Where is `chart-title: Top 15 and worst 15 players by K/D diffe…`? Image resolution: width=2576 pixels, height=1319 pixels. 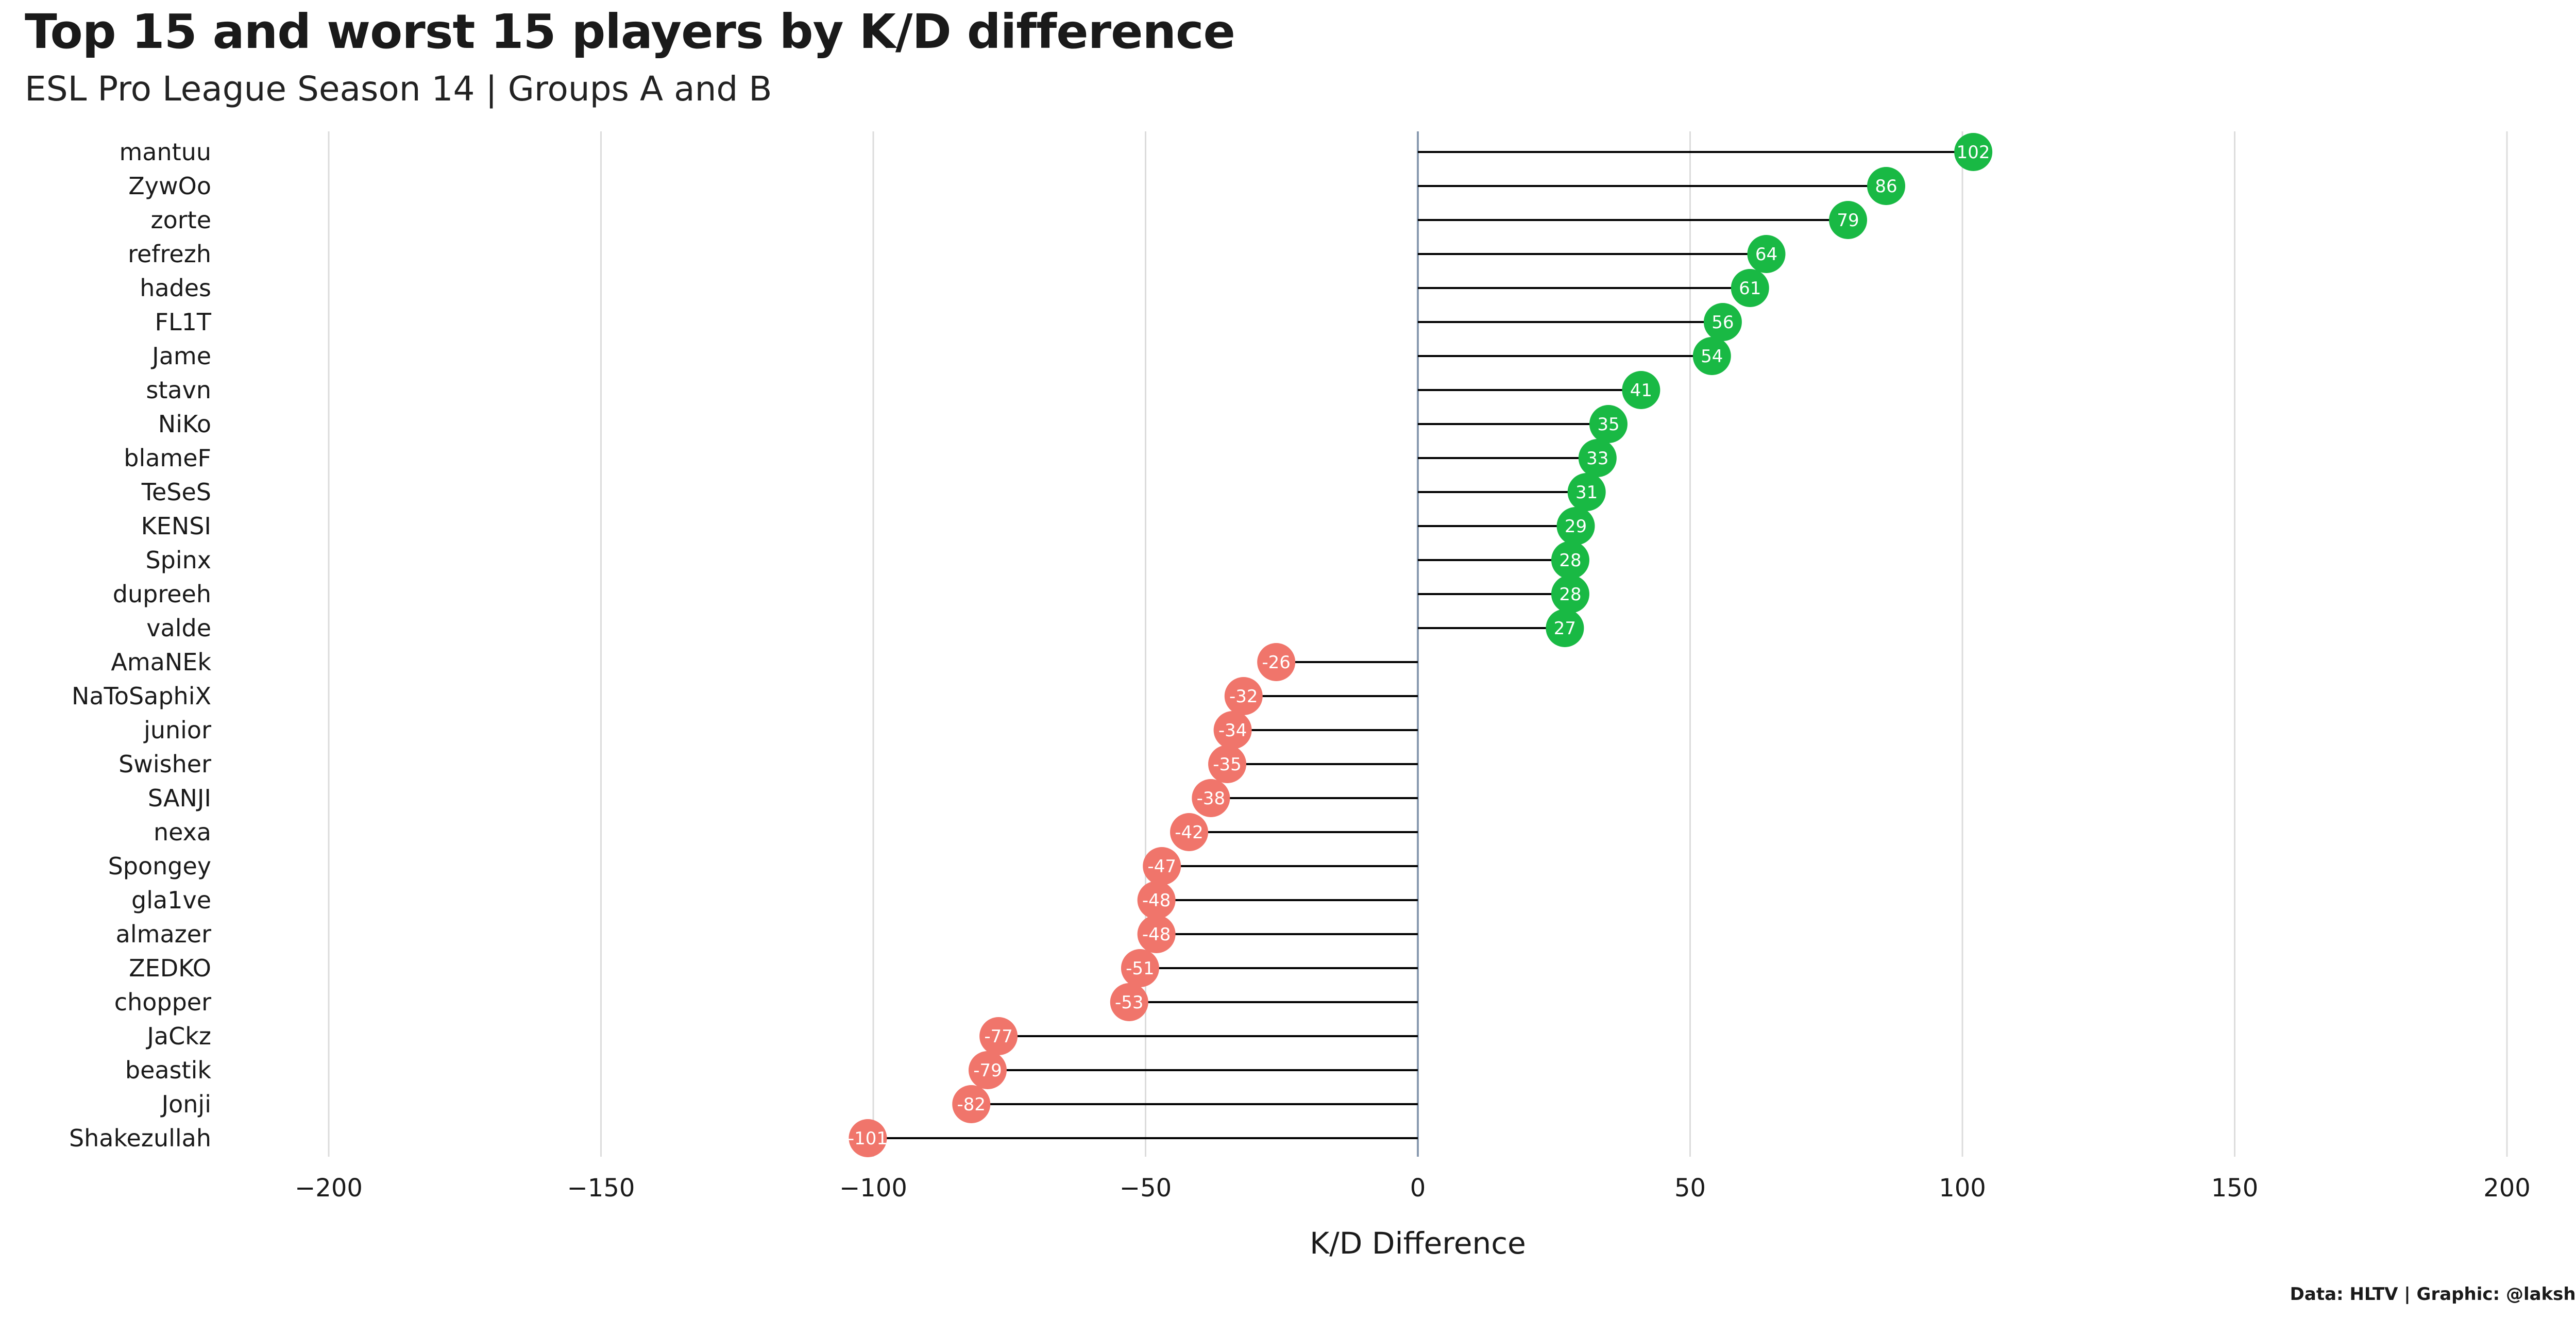
chart-title: Top 15 and worst 15 players by K/D diffe… is located at coordinates (630, 31).